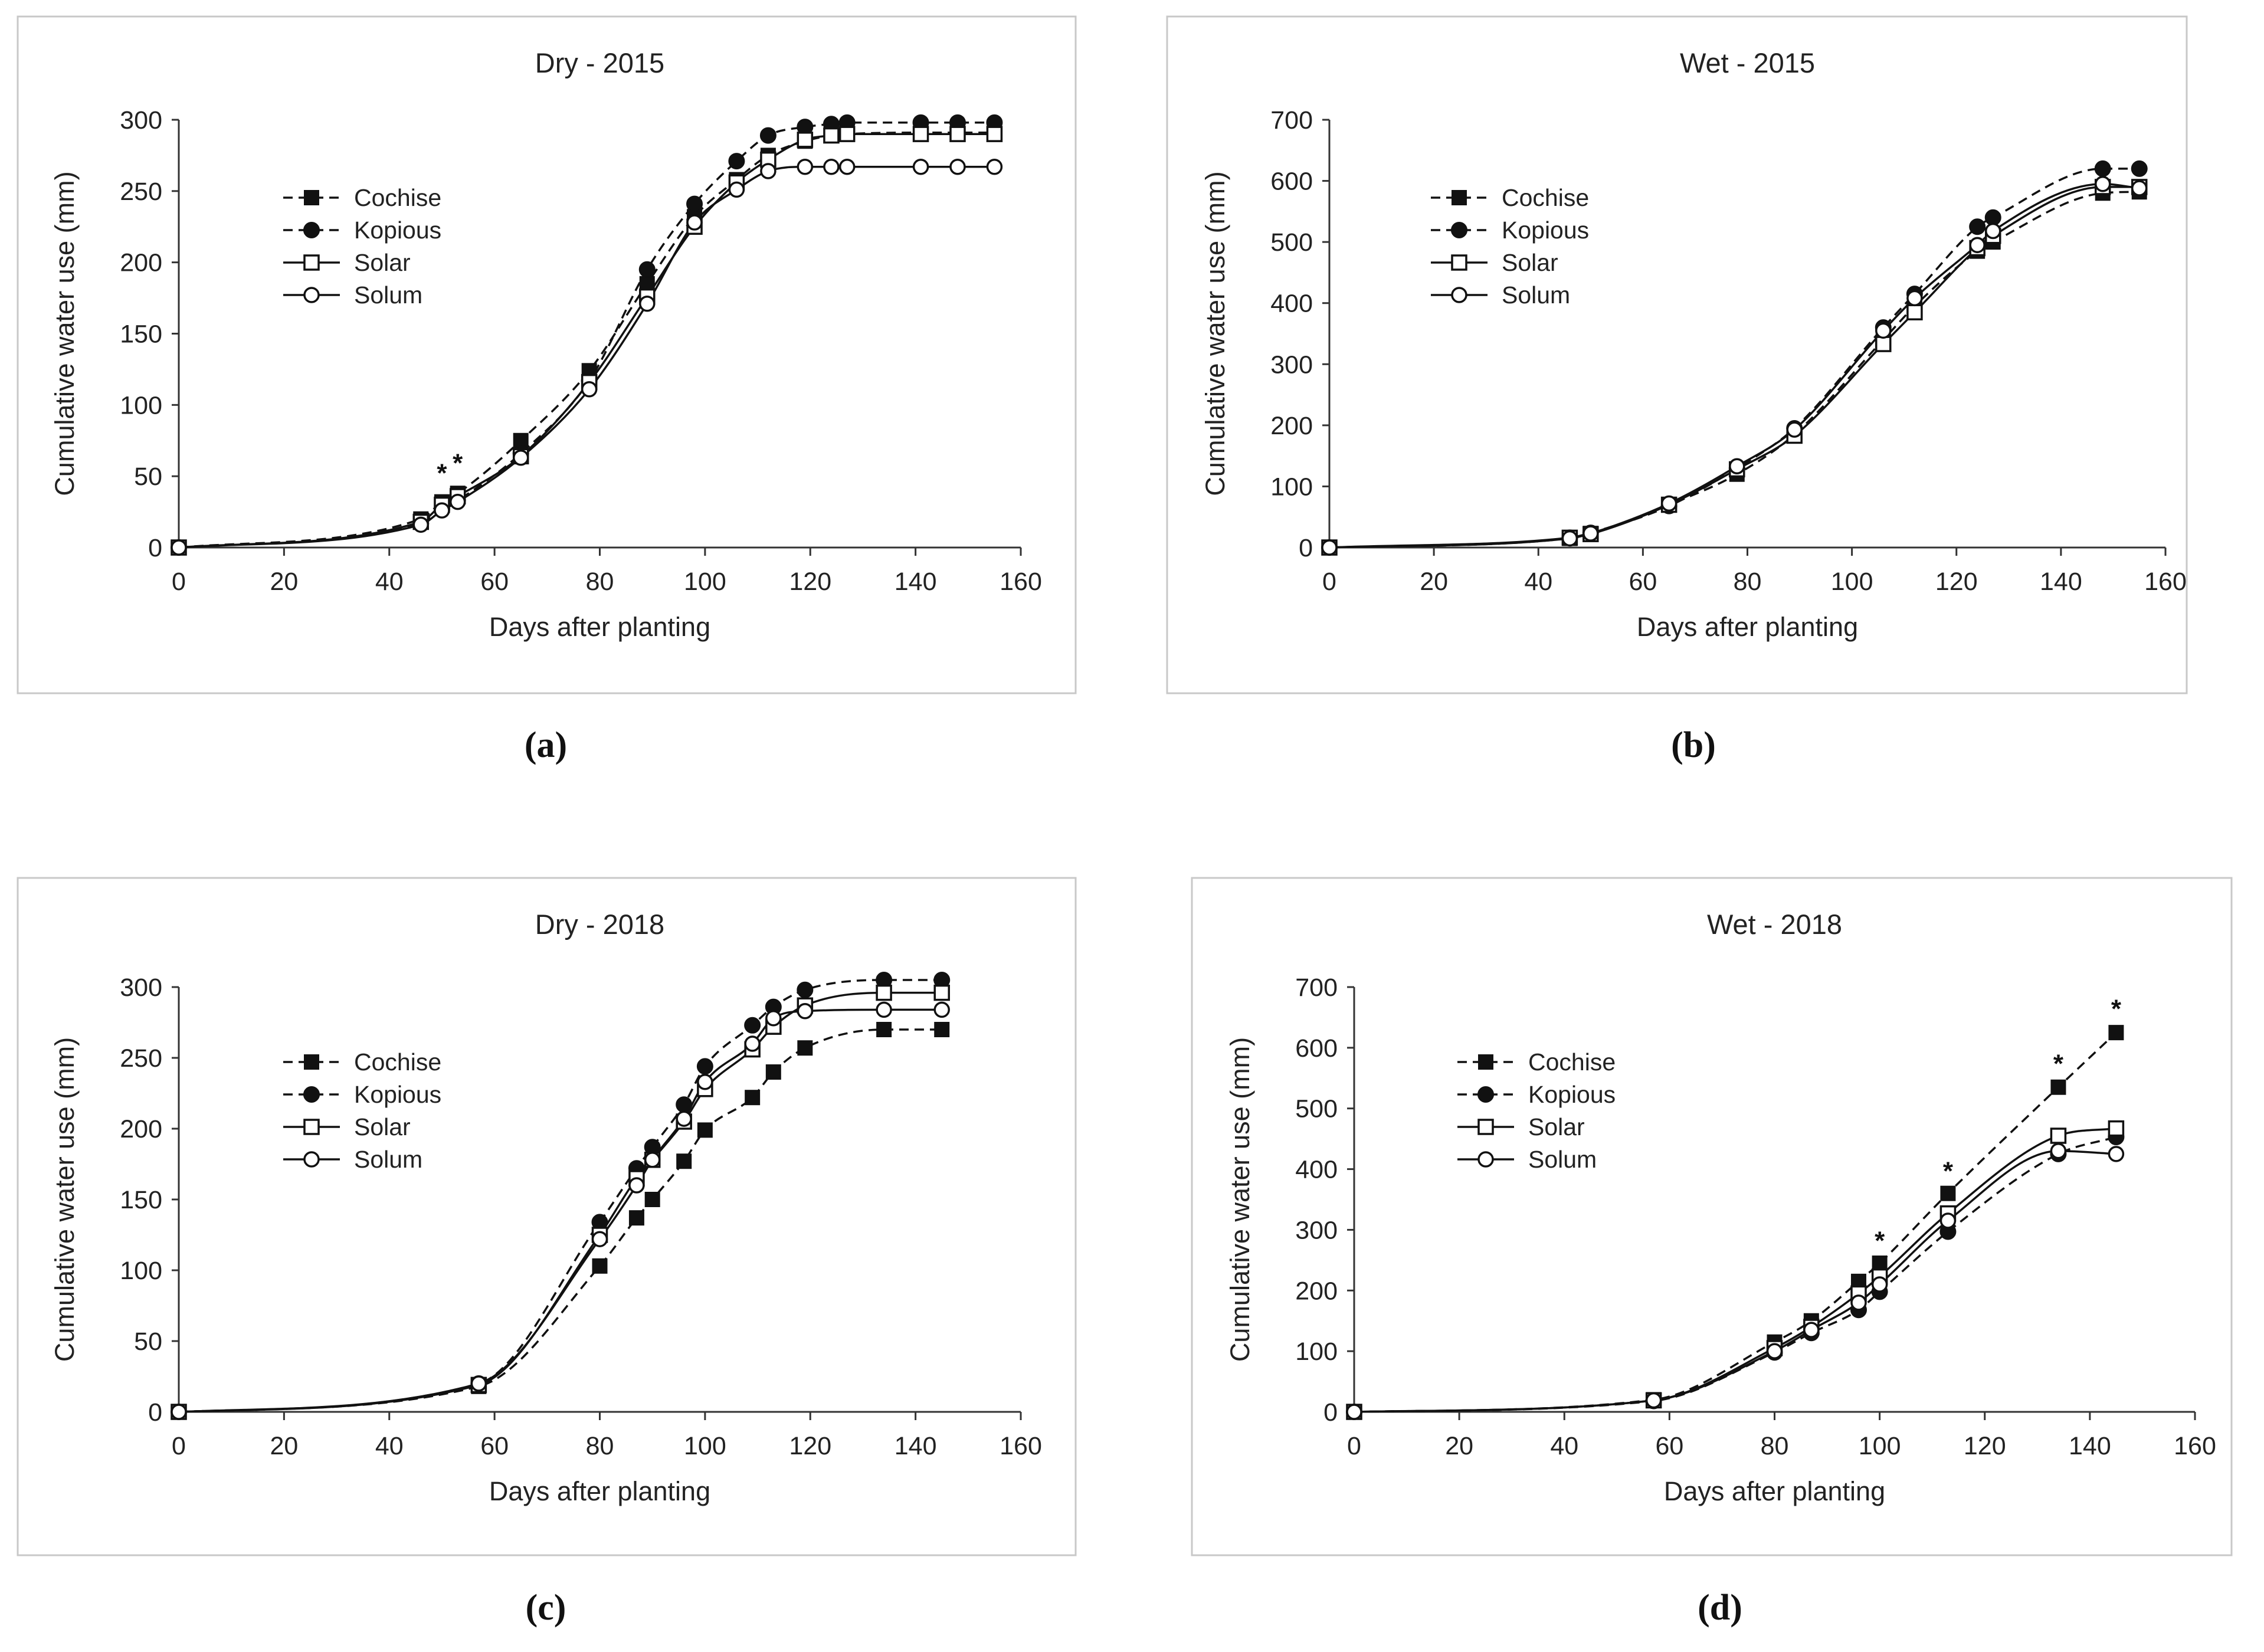 The width and height of the screenshot is (2264, 1652). What do you see at coordinates (141, 334) in the screenshot?
I see `y-tick-label: 150` at bounding box center [141, 334].